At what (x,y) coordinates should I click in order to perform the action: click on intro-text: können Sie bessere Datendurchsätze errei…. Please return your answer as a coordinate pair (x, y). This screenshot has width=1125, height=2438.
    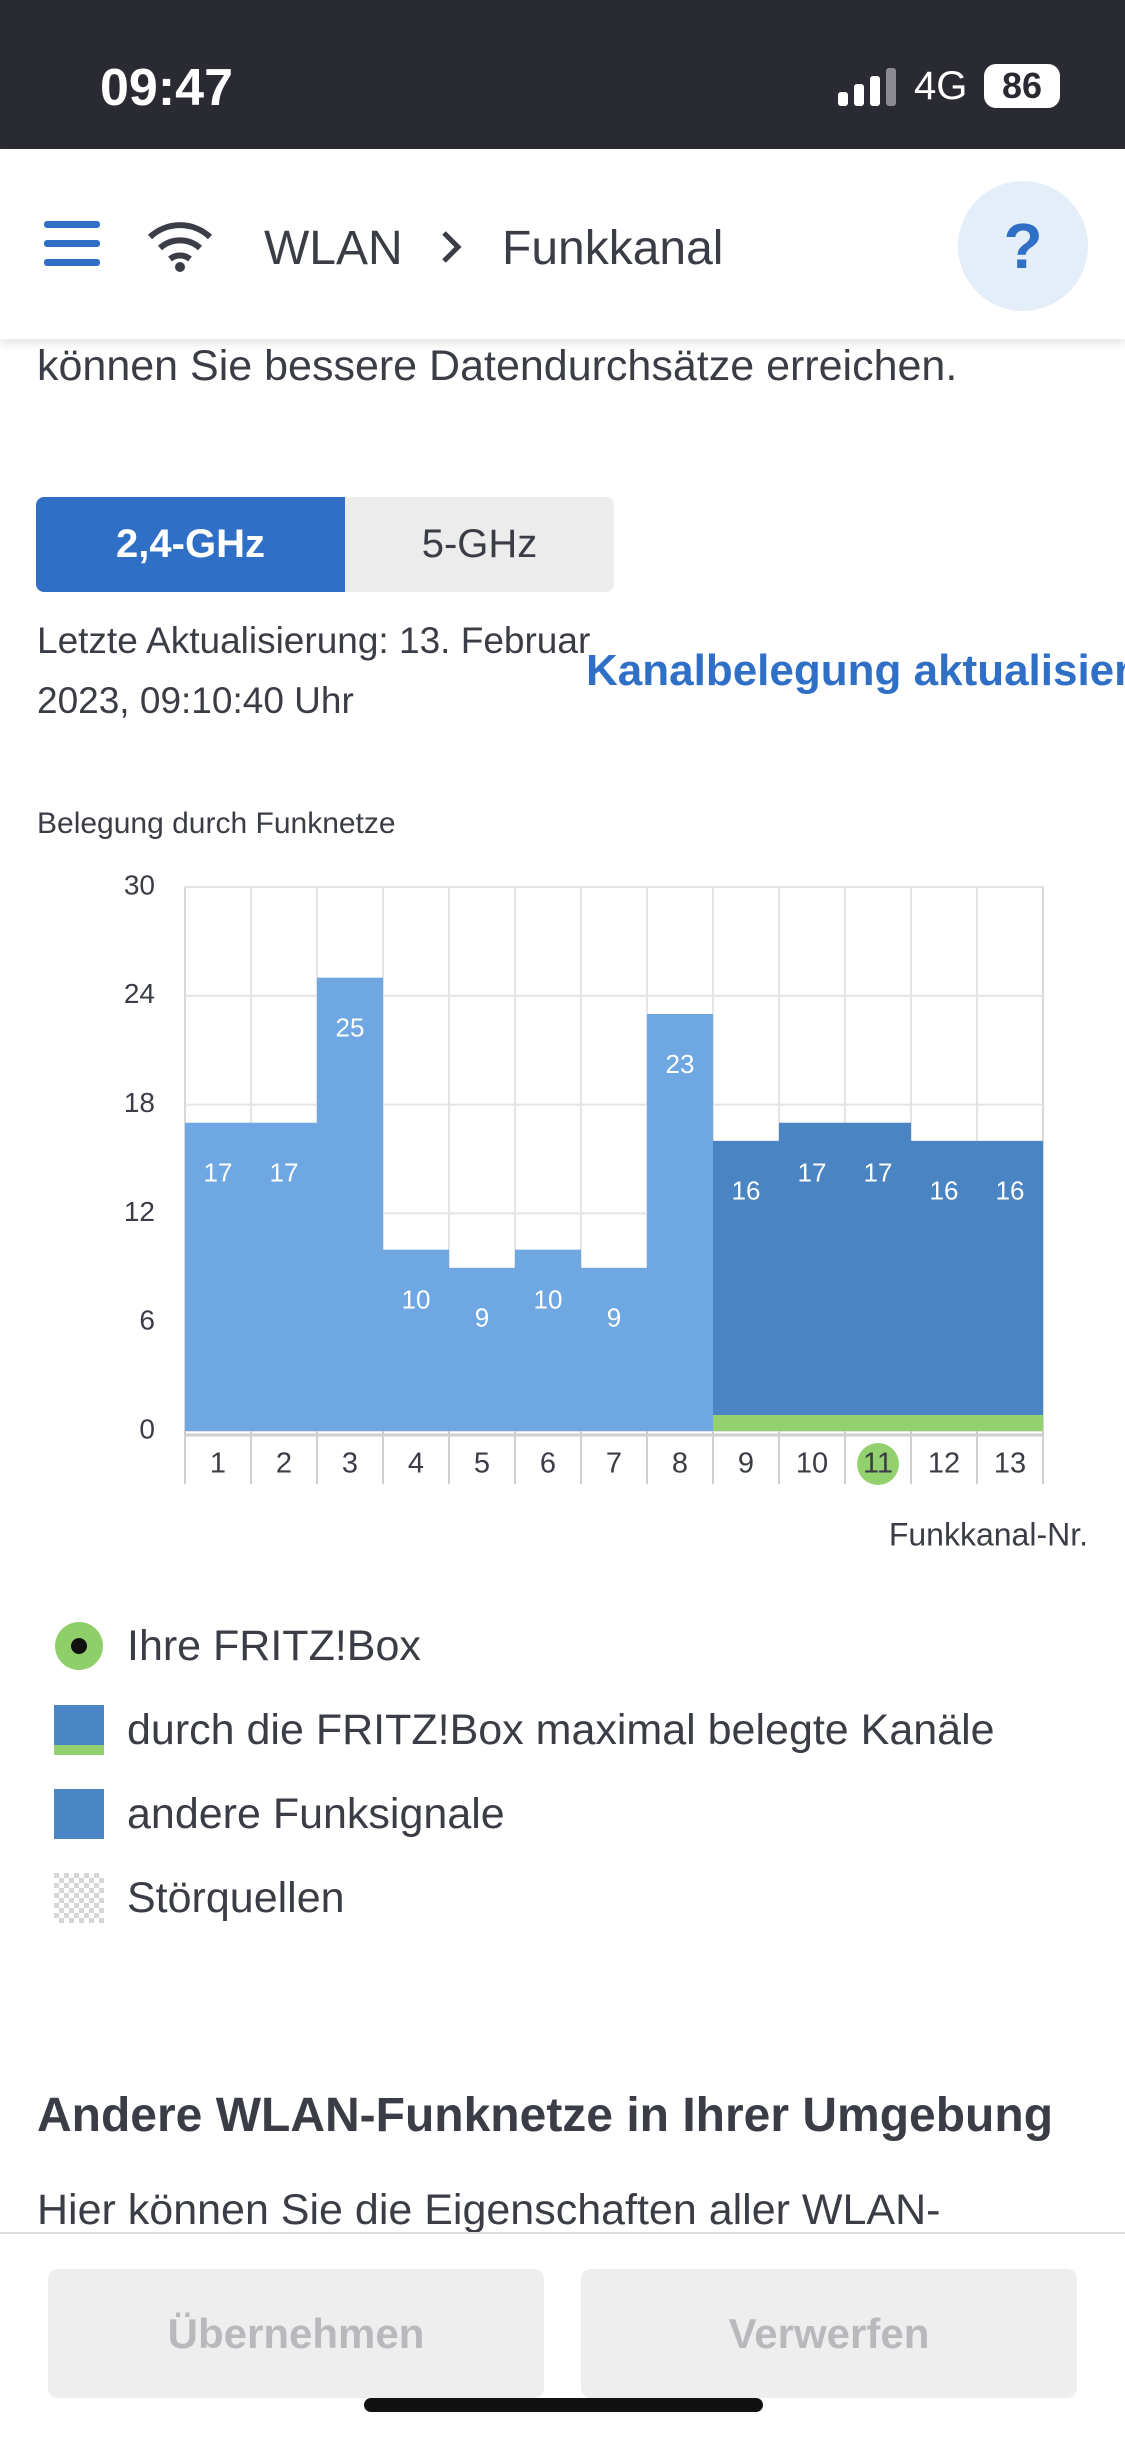
    Looking at the image, I should click on (497, 366).